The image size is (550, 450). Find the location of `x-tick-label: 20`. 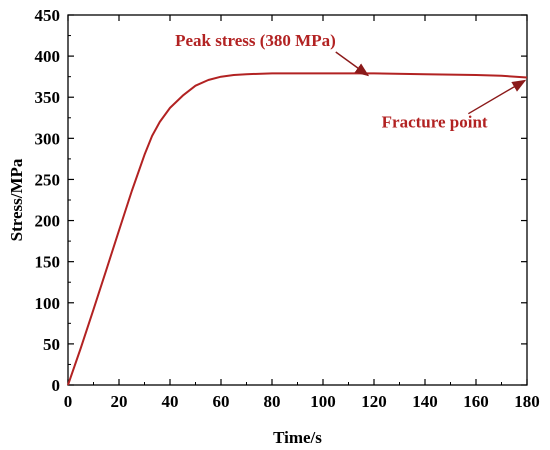

x-tick-label: 20 is located at coordinates (119, 401).